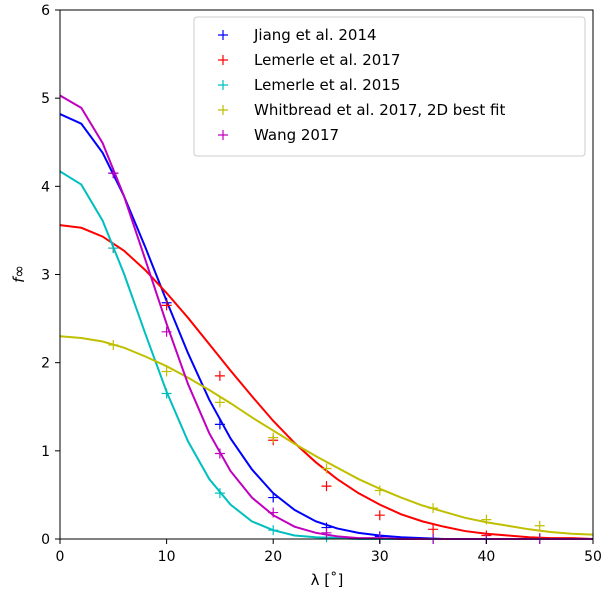 The height and width of the screenshot is (602, 603). I want to click on legend-label-series-1: Jiang et al. 2014, so click(315, 35).